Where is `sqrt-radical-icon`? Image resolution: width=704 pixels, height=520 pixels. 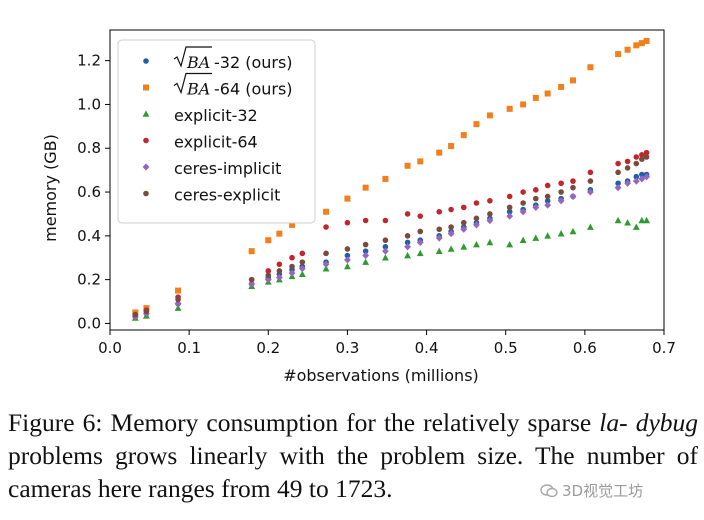 sqrt-radical-icon is located at coordinates (192, 57).